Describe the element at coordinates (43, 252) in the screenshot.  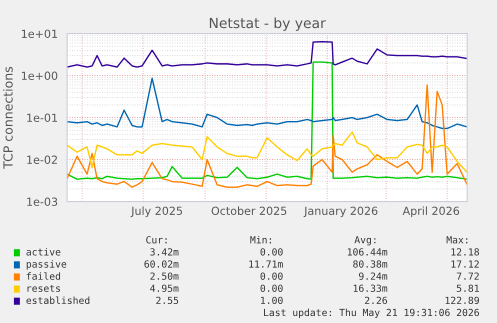
I see `legend-label: active` at that location.